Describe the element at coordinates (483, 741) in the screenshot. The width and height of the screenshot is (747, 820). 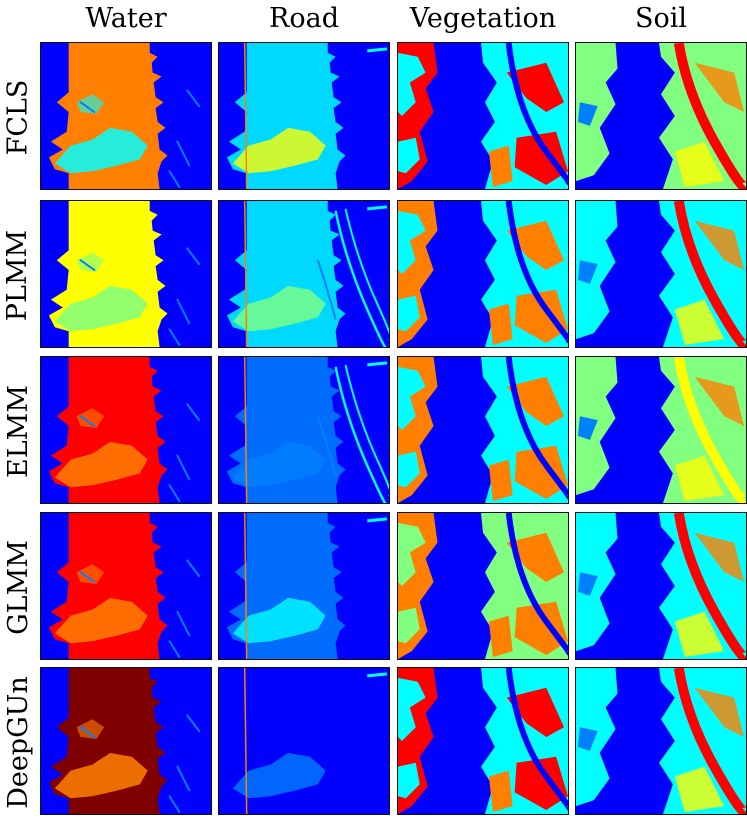
I see `abundance-map-deepgun-vegetation` at that location.